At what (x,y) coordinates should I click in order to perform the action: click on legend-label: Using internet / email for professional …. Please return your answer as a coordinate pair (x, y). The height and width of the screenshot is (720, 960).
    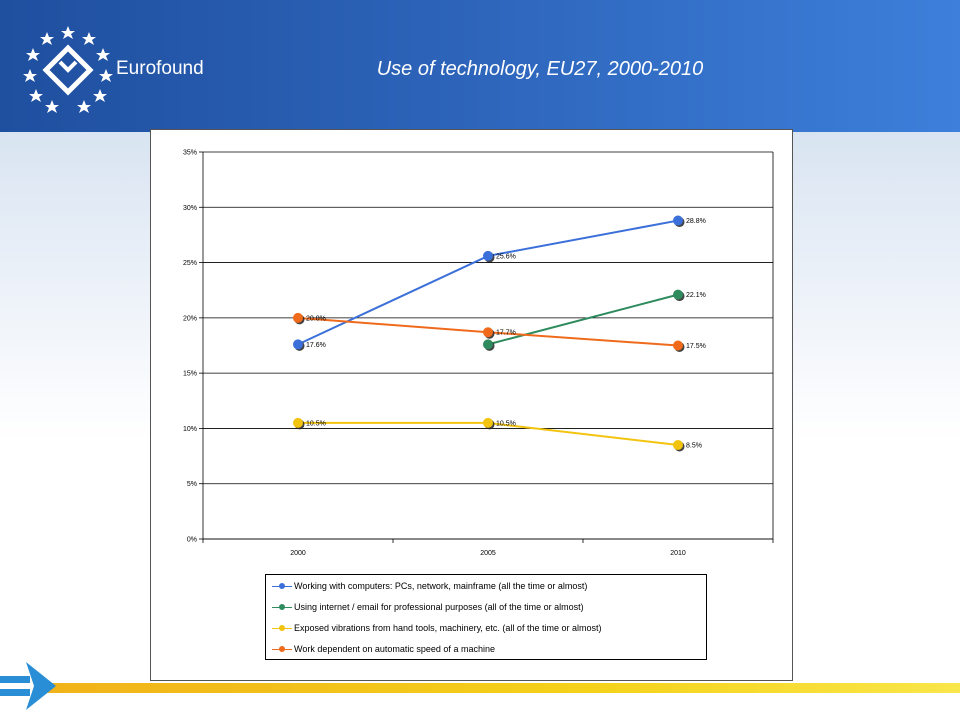
    Looking at the image, I should click on (439, 607).